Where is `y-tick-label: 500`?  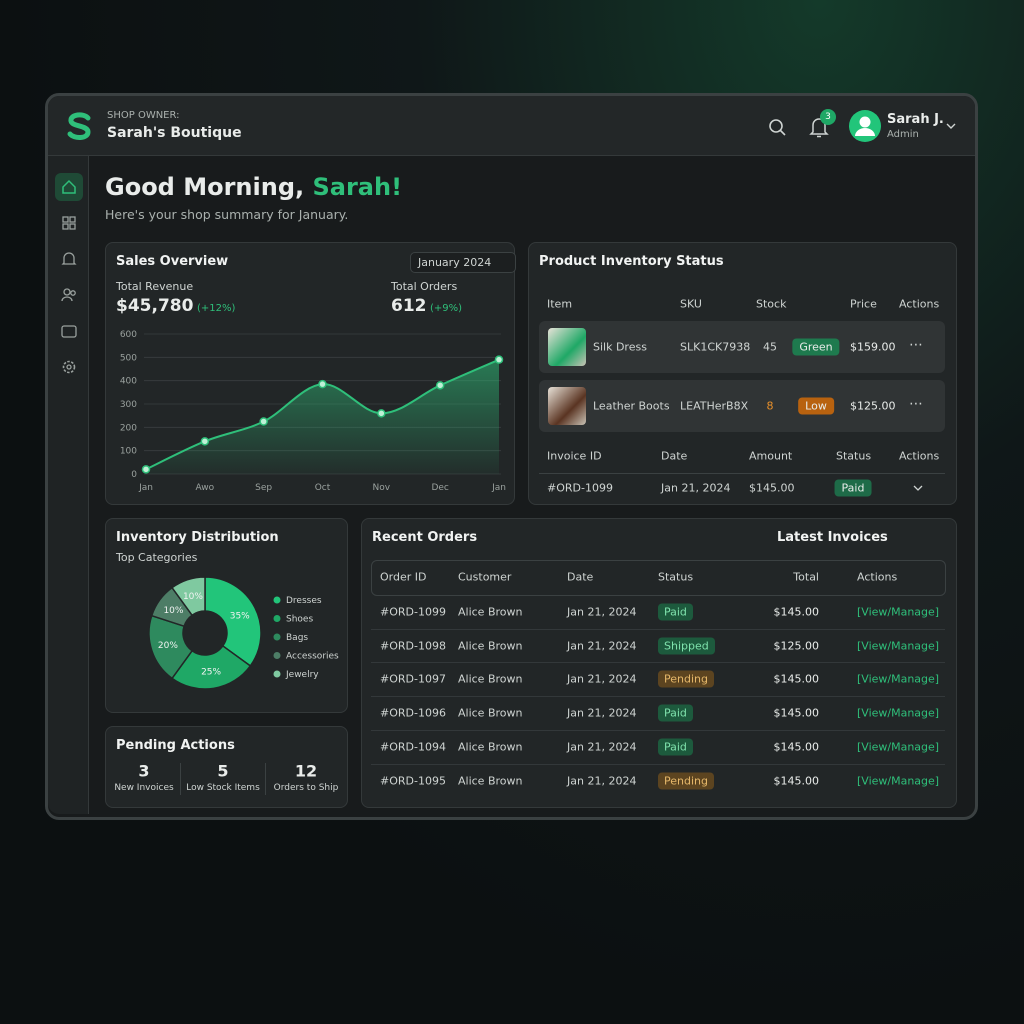
y-tick-label: 500 is located at coordinates (128, 358).